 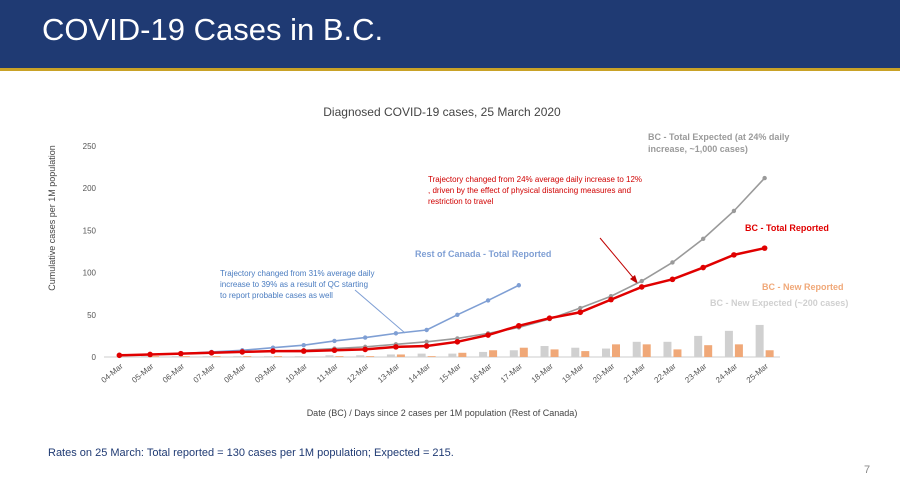 What do you see at coordinates (442, 112) in the screenshot?
I see `chart-title: Diagnosed COVID-19 cases, 25 March 2020` at bounding box center [442, 112].